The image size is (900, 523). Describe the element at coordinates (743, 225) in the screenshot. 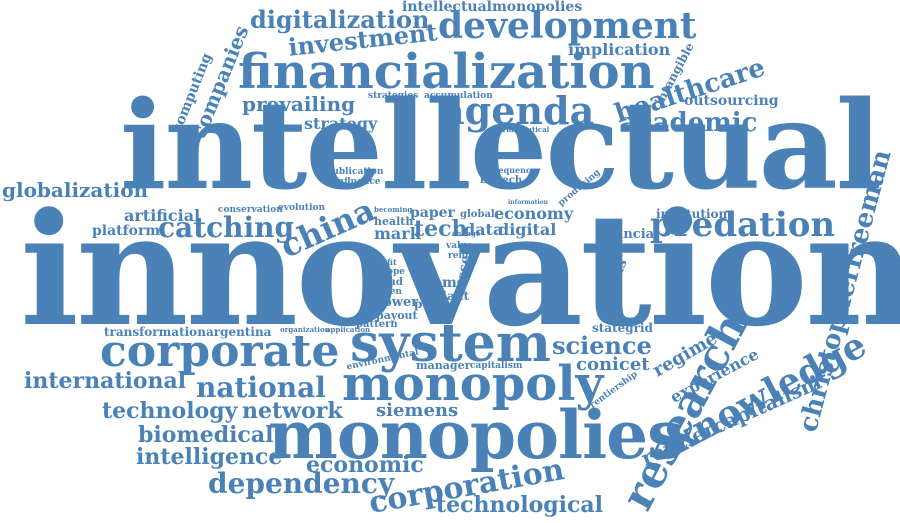

I see `word-predation: predation` at that location.